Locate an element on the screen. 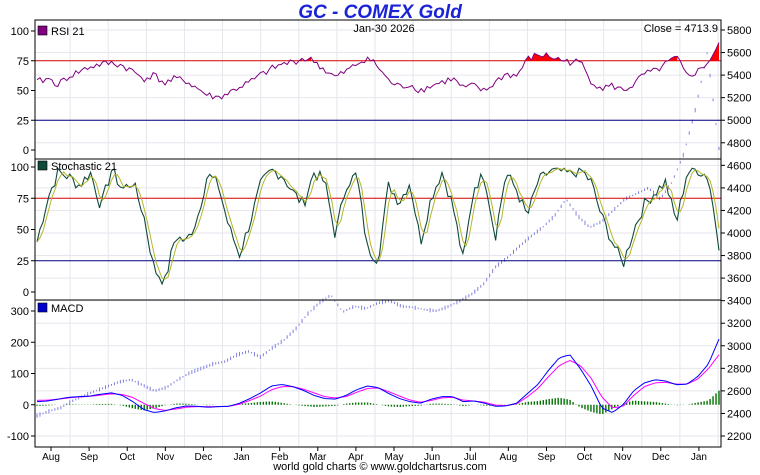 The image size is (760, 475). rsi-y-tick-label: 100 is located at coordinates (20, 32).